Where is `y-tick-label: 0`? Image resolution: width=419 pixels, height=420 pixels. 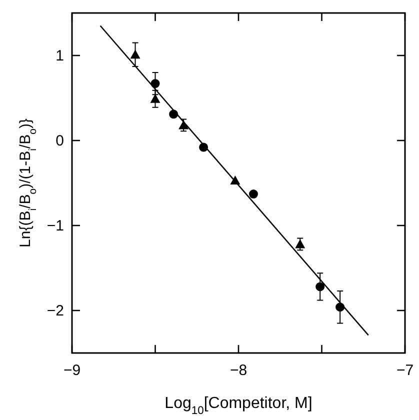
y-tick-label: 0 is located at coordinates (60, 141).